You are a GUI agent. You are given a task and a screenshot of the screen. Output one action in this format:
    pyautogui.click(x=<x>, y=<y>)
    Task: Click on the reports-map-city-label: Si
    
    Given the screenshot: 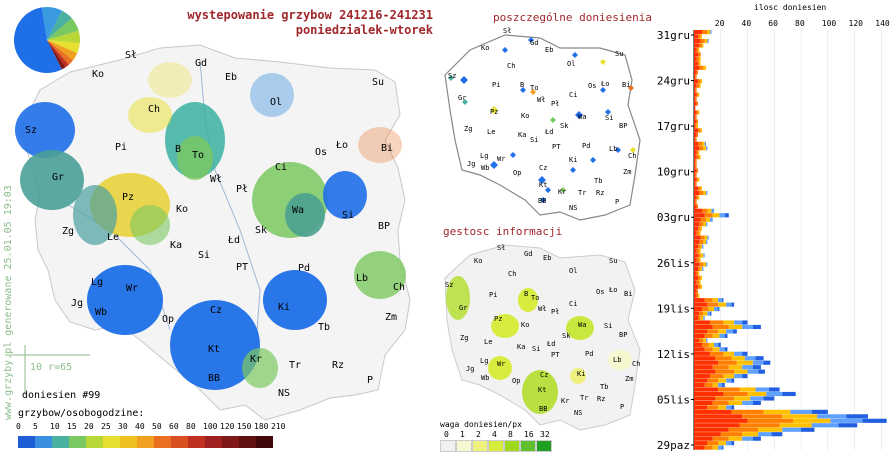 What is the action you would take?
    pyautogui.click(x=534, y=140)
    